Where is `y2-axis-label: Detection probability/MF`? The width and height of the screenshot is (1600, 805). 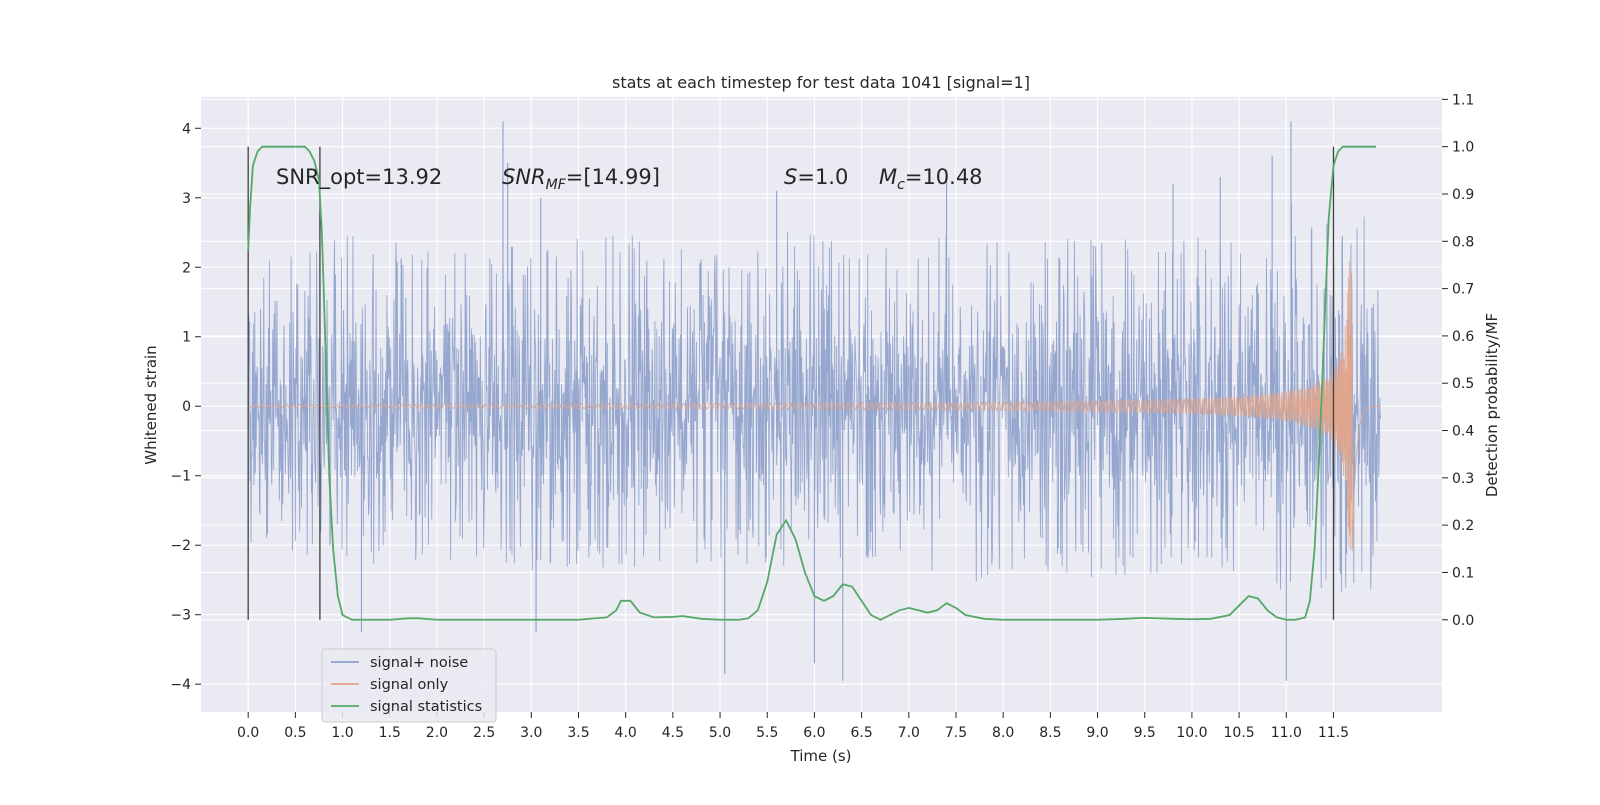
y2-axis-label: Detection probability/MF is located at coordinates (1492, 405).